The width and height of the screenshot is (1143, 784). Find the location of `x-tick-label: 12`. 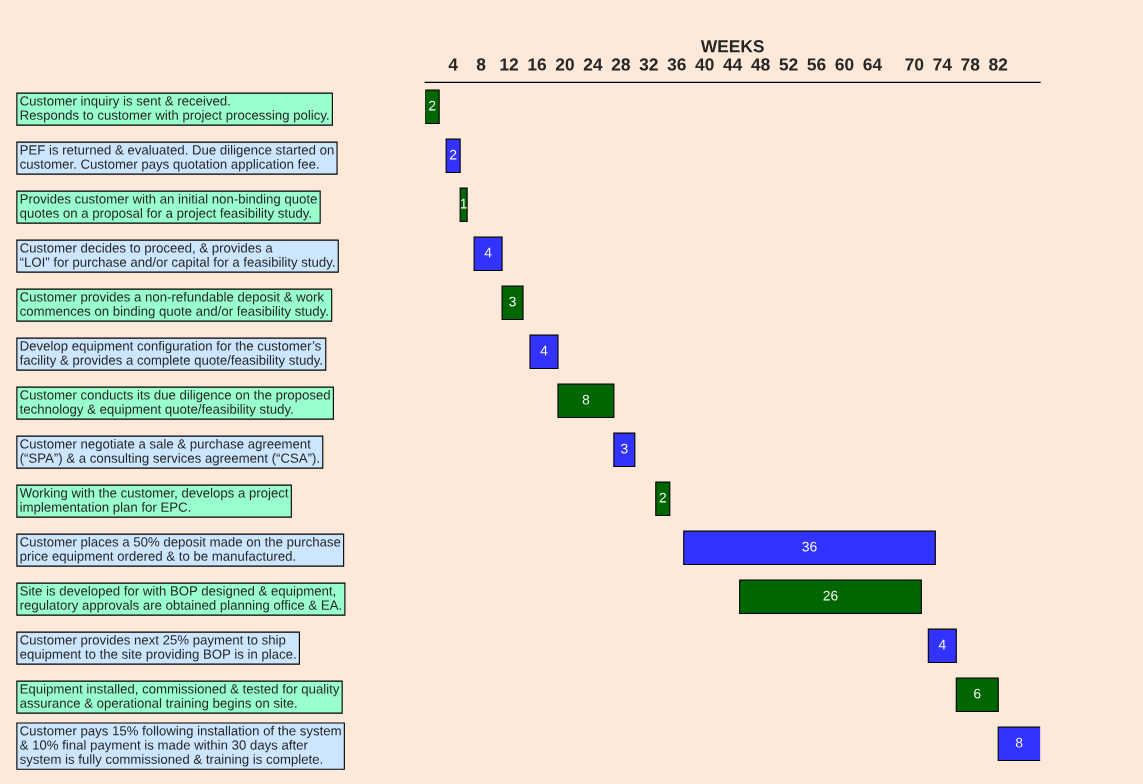

x-tick-label: 12 is located at coordinates (509, 64).